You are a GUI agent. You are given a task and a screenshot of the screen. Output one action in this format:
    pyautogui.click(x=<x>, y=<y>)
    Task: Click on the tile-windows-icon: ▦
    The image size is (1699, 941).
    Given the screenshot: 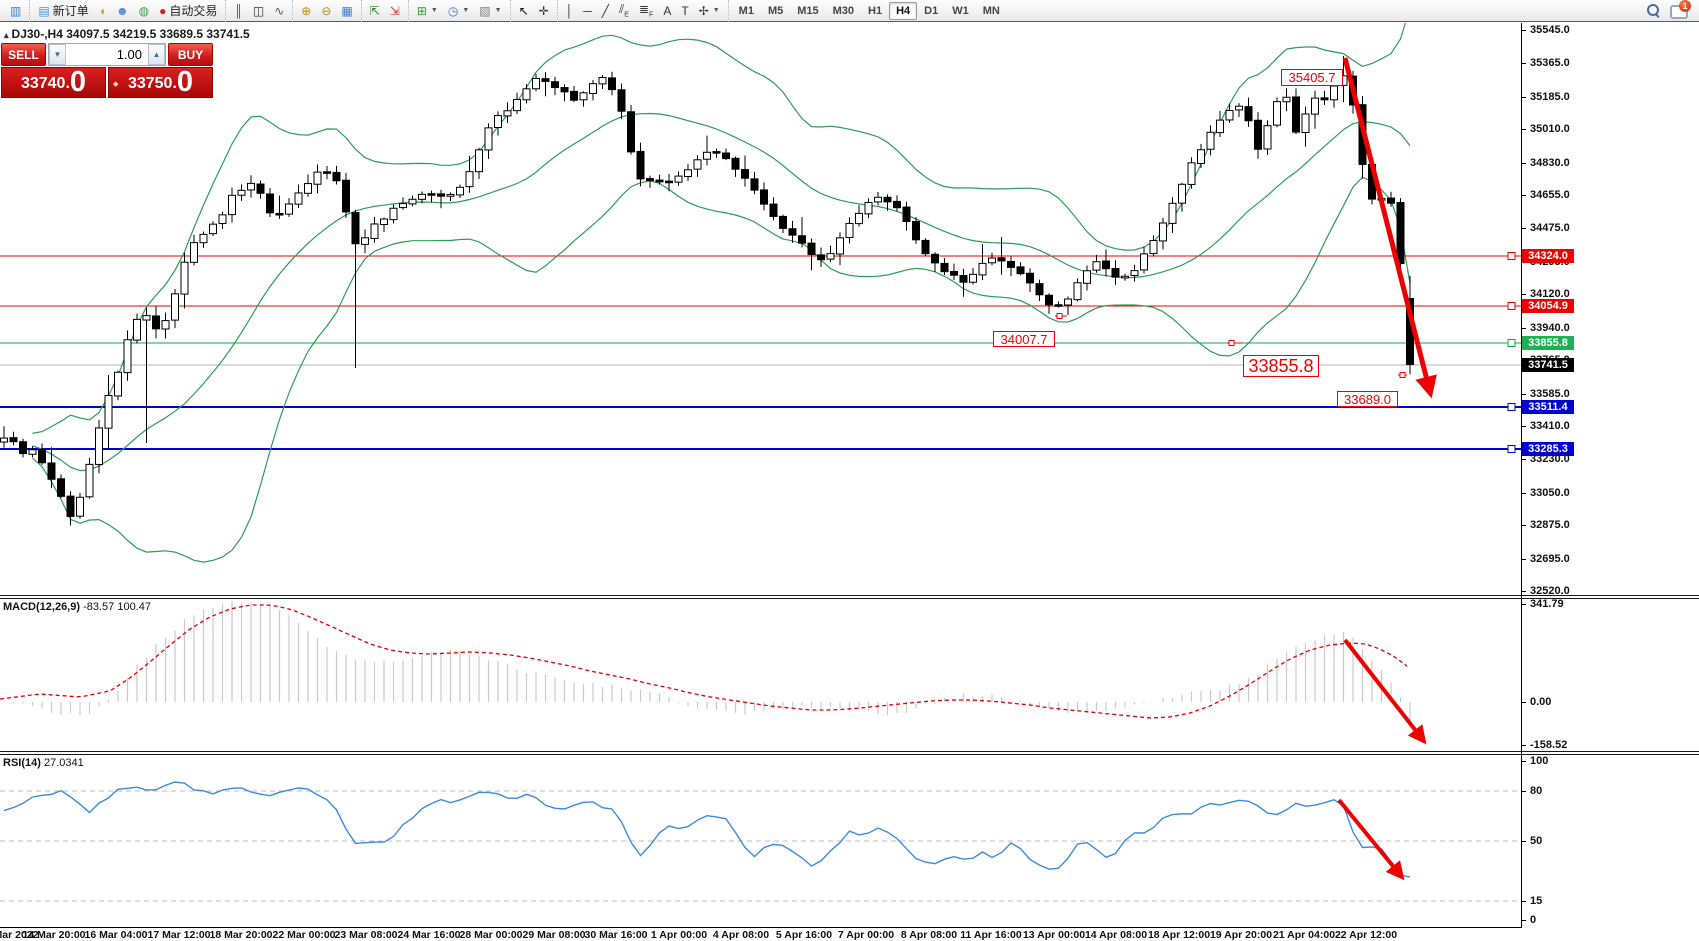 What is the action you would take?
    pyautogui.click(x=346, y=10)
    